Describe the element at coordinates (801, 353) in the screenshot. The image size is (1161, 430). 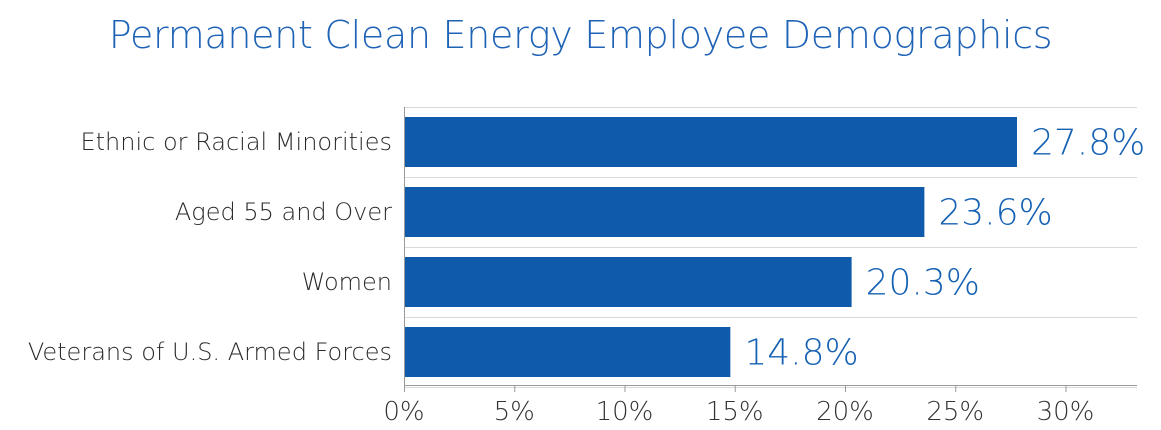
I see `value-label: 14.8%` at that location.